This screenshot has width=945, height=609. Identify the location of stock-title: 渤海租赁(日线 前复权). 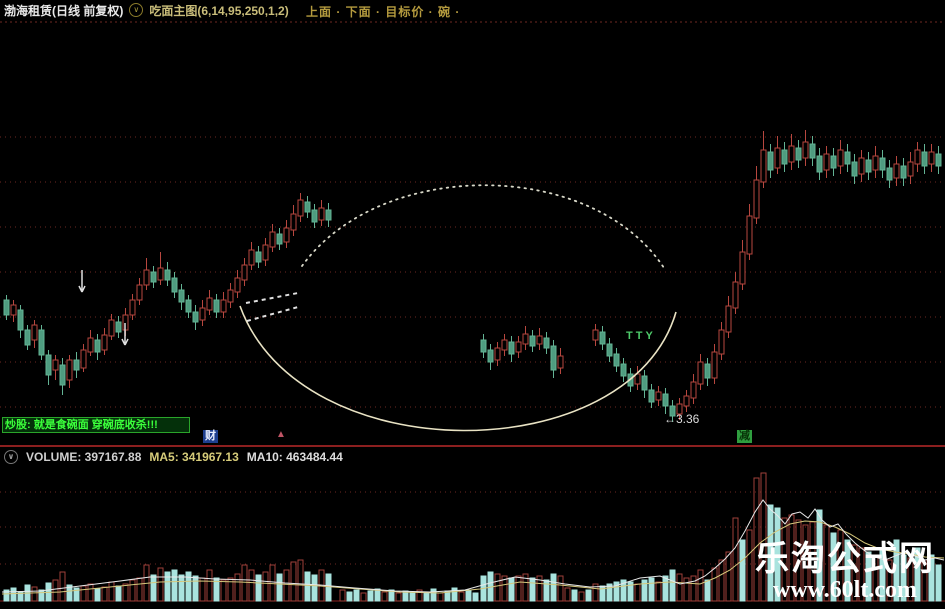
(64, 10).